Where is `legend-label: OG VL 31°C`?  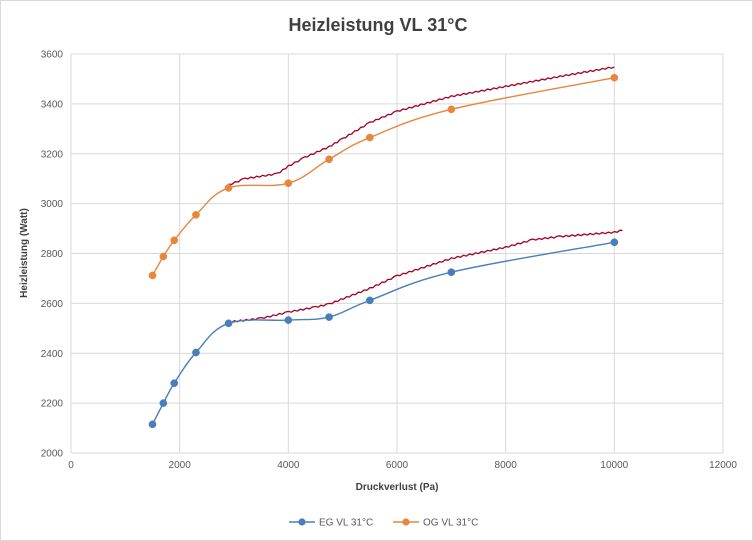
legend-label: OG VL 31°C is located at coordinates (450, 523).